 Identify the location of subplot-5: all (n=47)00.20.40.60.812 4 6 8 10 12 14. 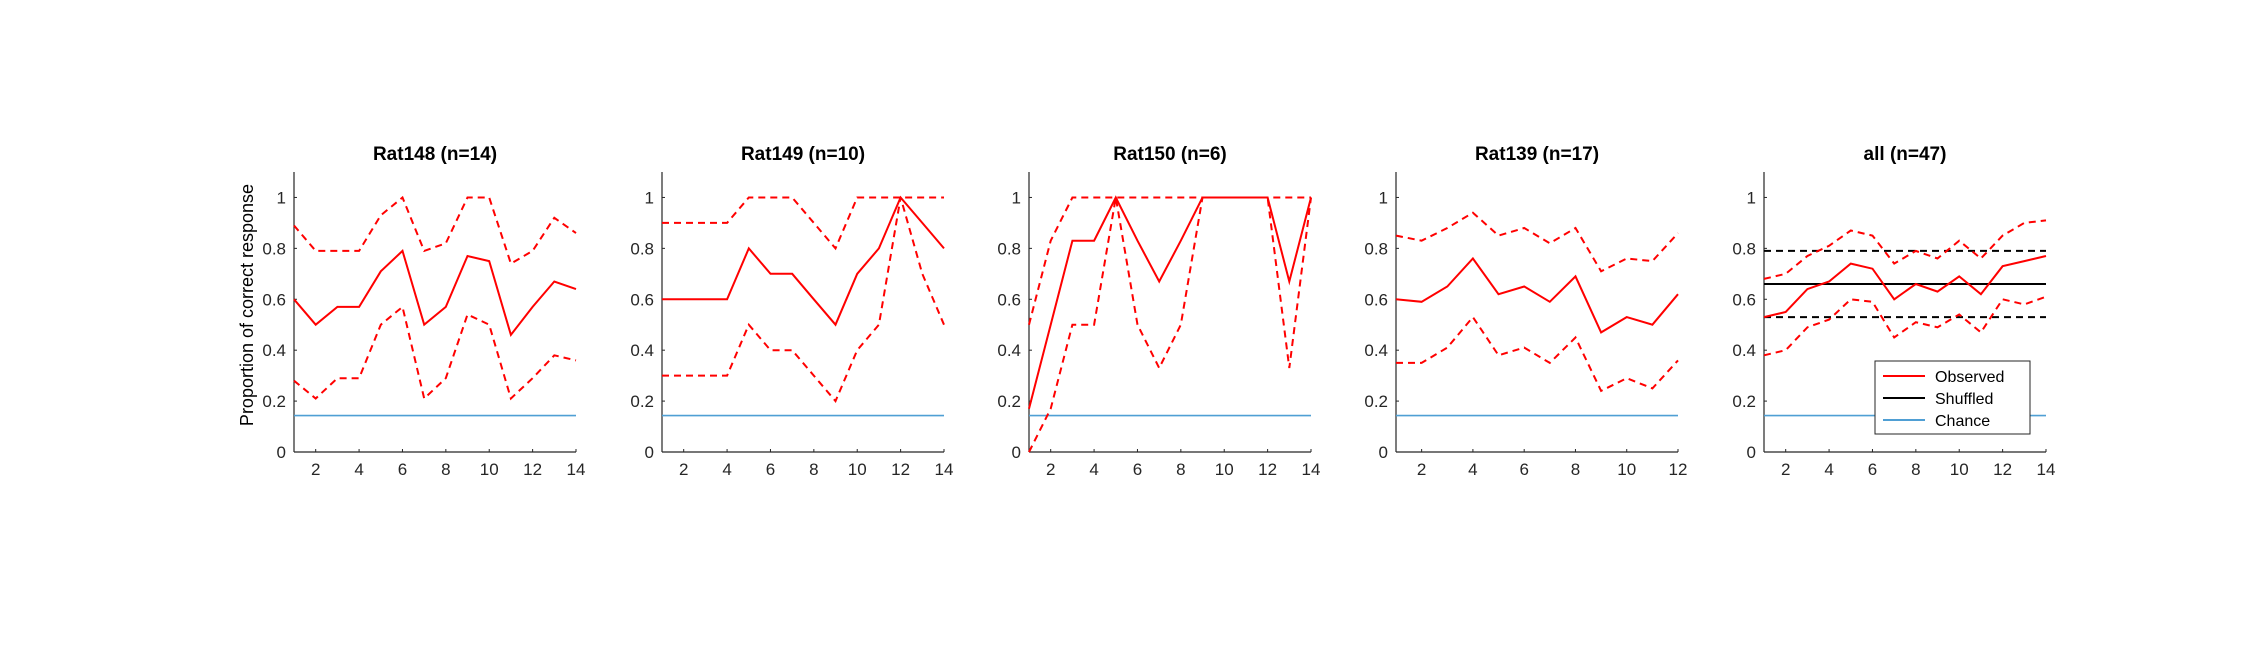
(1893, 311).